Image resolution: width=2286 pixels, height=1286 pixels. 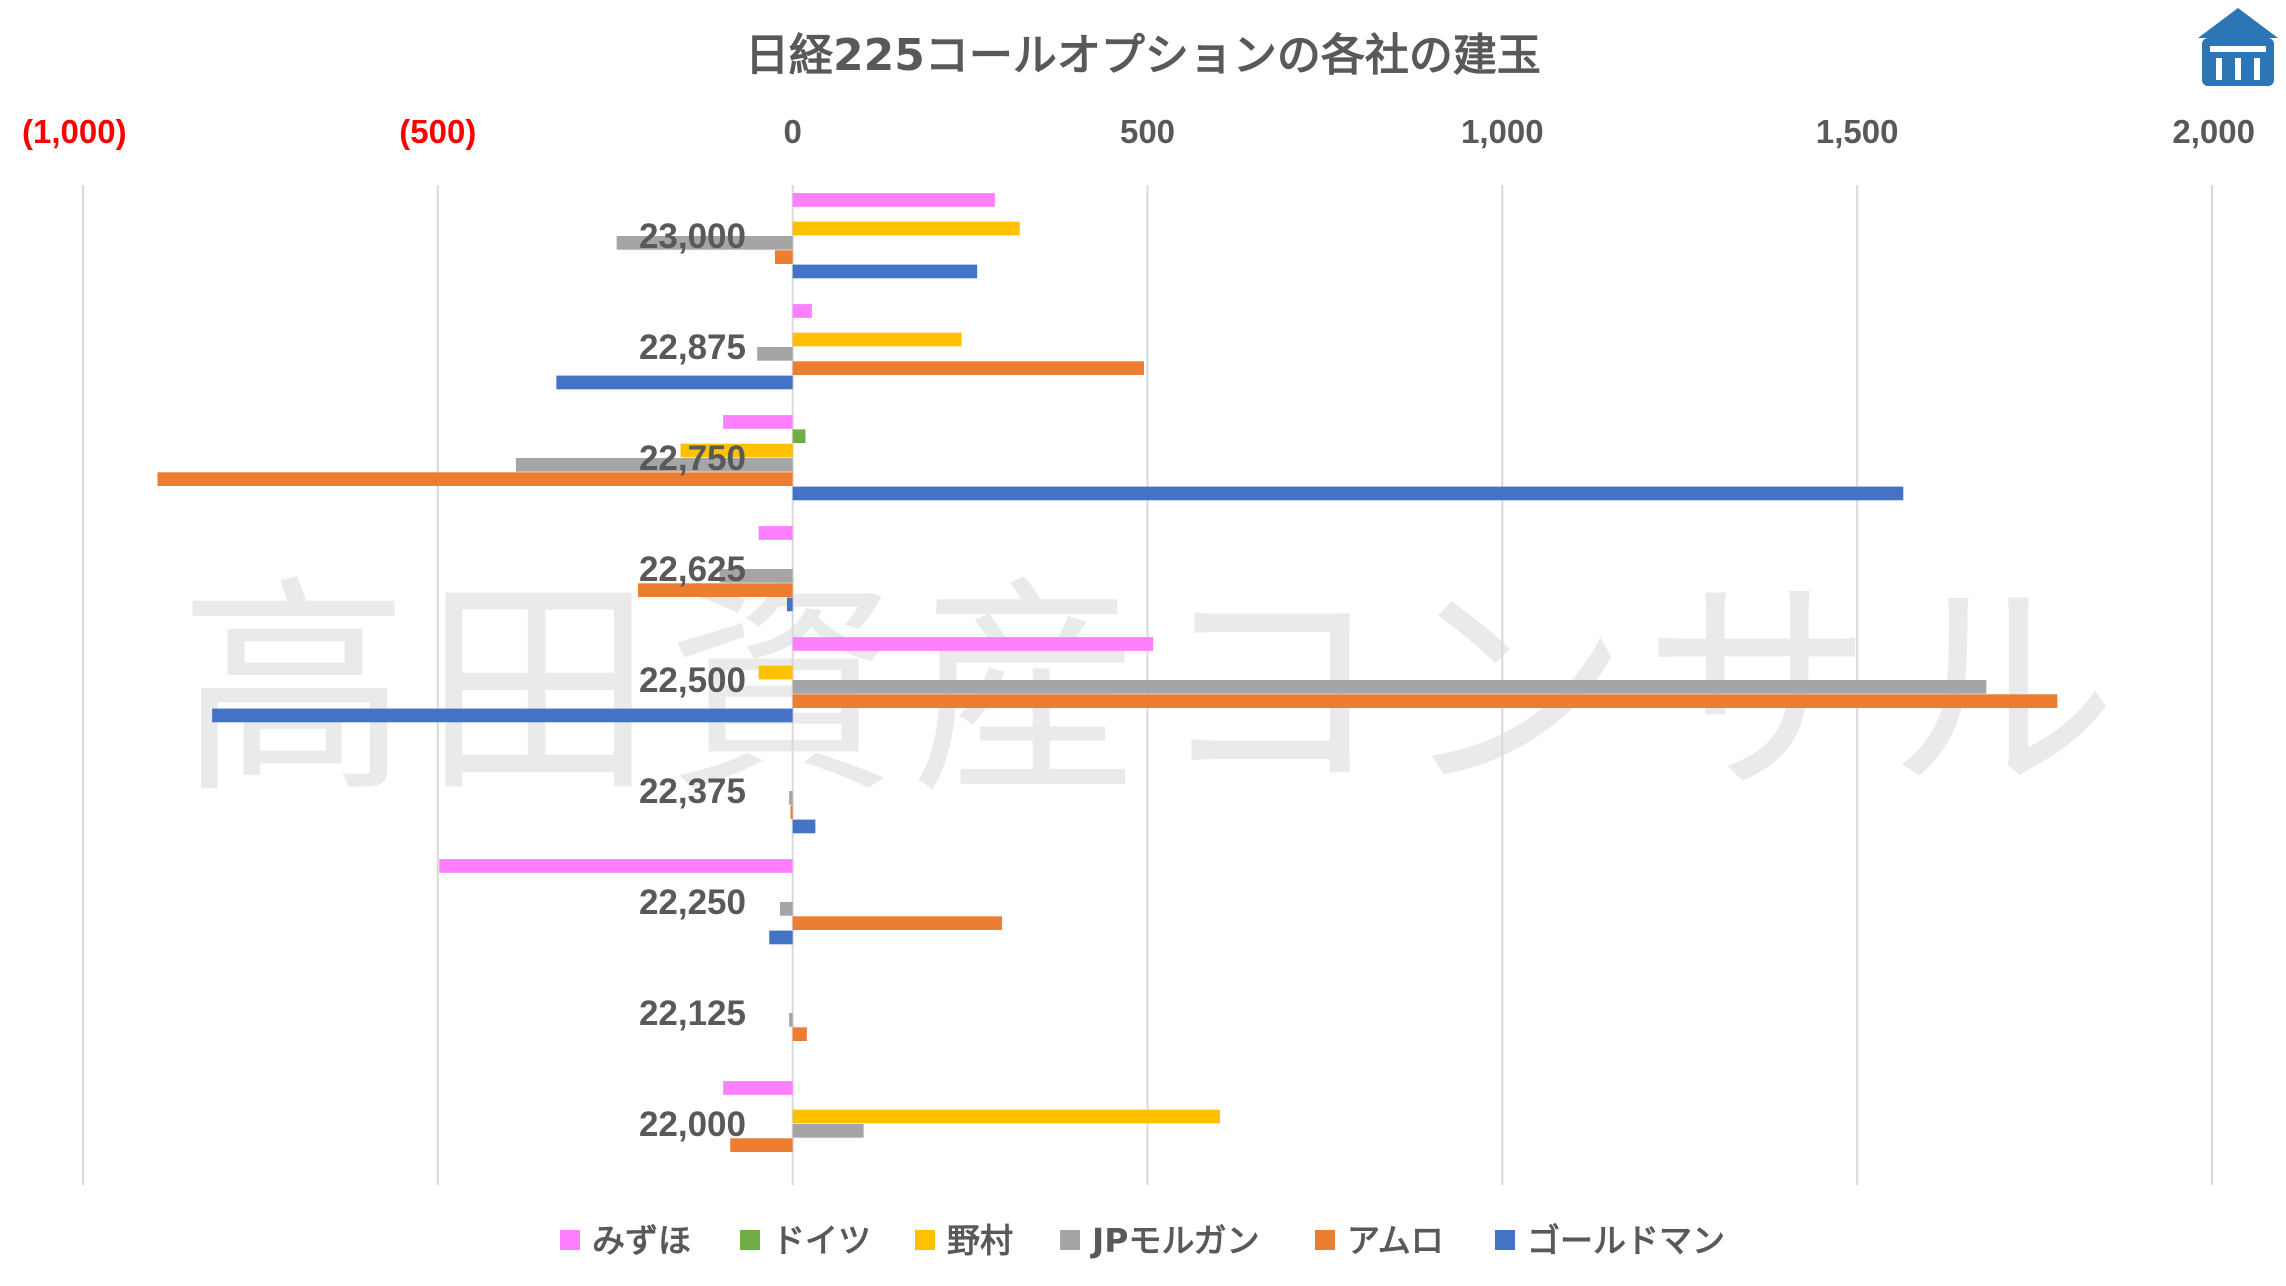 I want to click on category-label: 22,500, so click(x=692, y=680).